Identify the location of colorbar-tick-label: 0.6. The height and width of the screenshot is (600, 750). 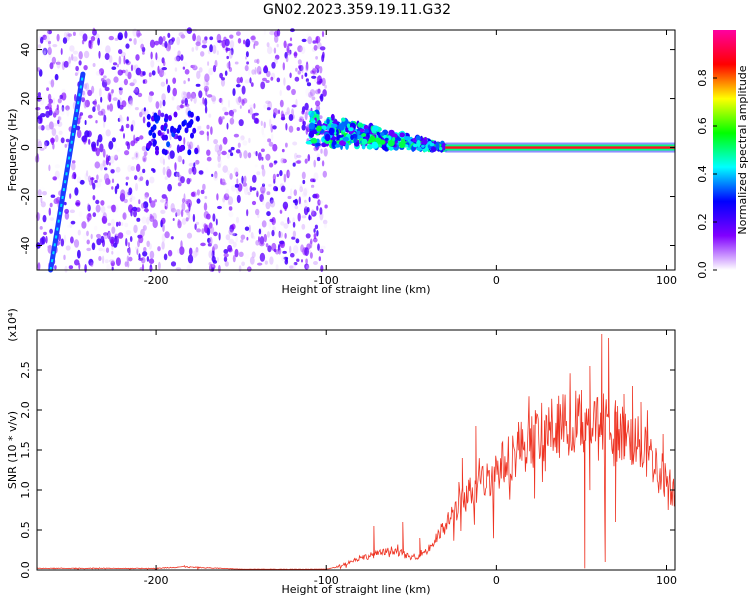
(702, 126).